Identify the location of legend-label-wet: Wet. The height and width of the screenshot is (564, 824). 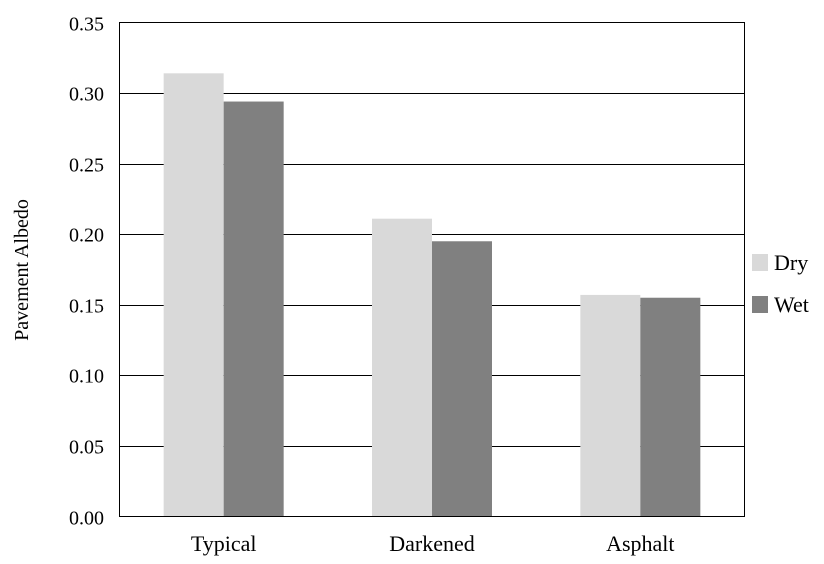
(791, 304).